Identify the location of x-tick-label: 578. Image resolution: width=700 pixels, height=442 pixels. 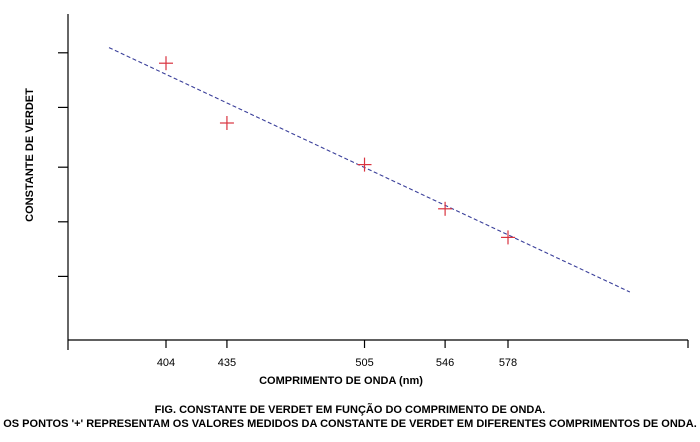
(508, 363).